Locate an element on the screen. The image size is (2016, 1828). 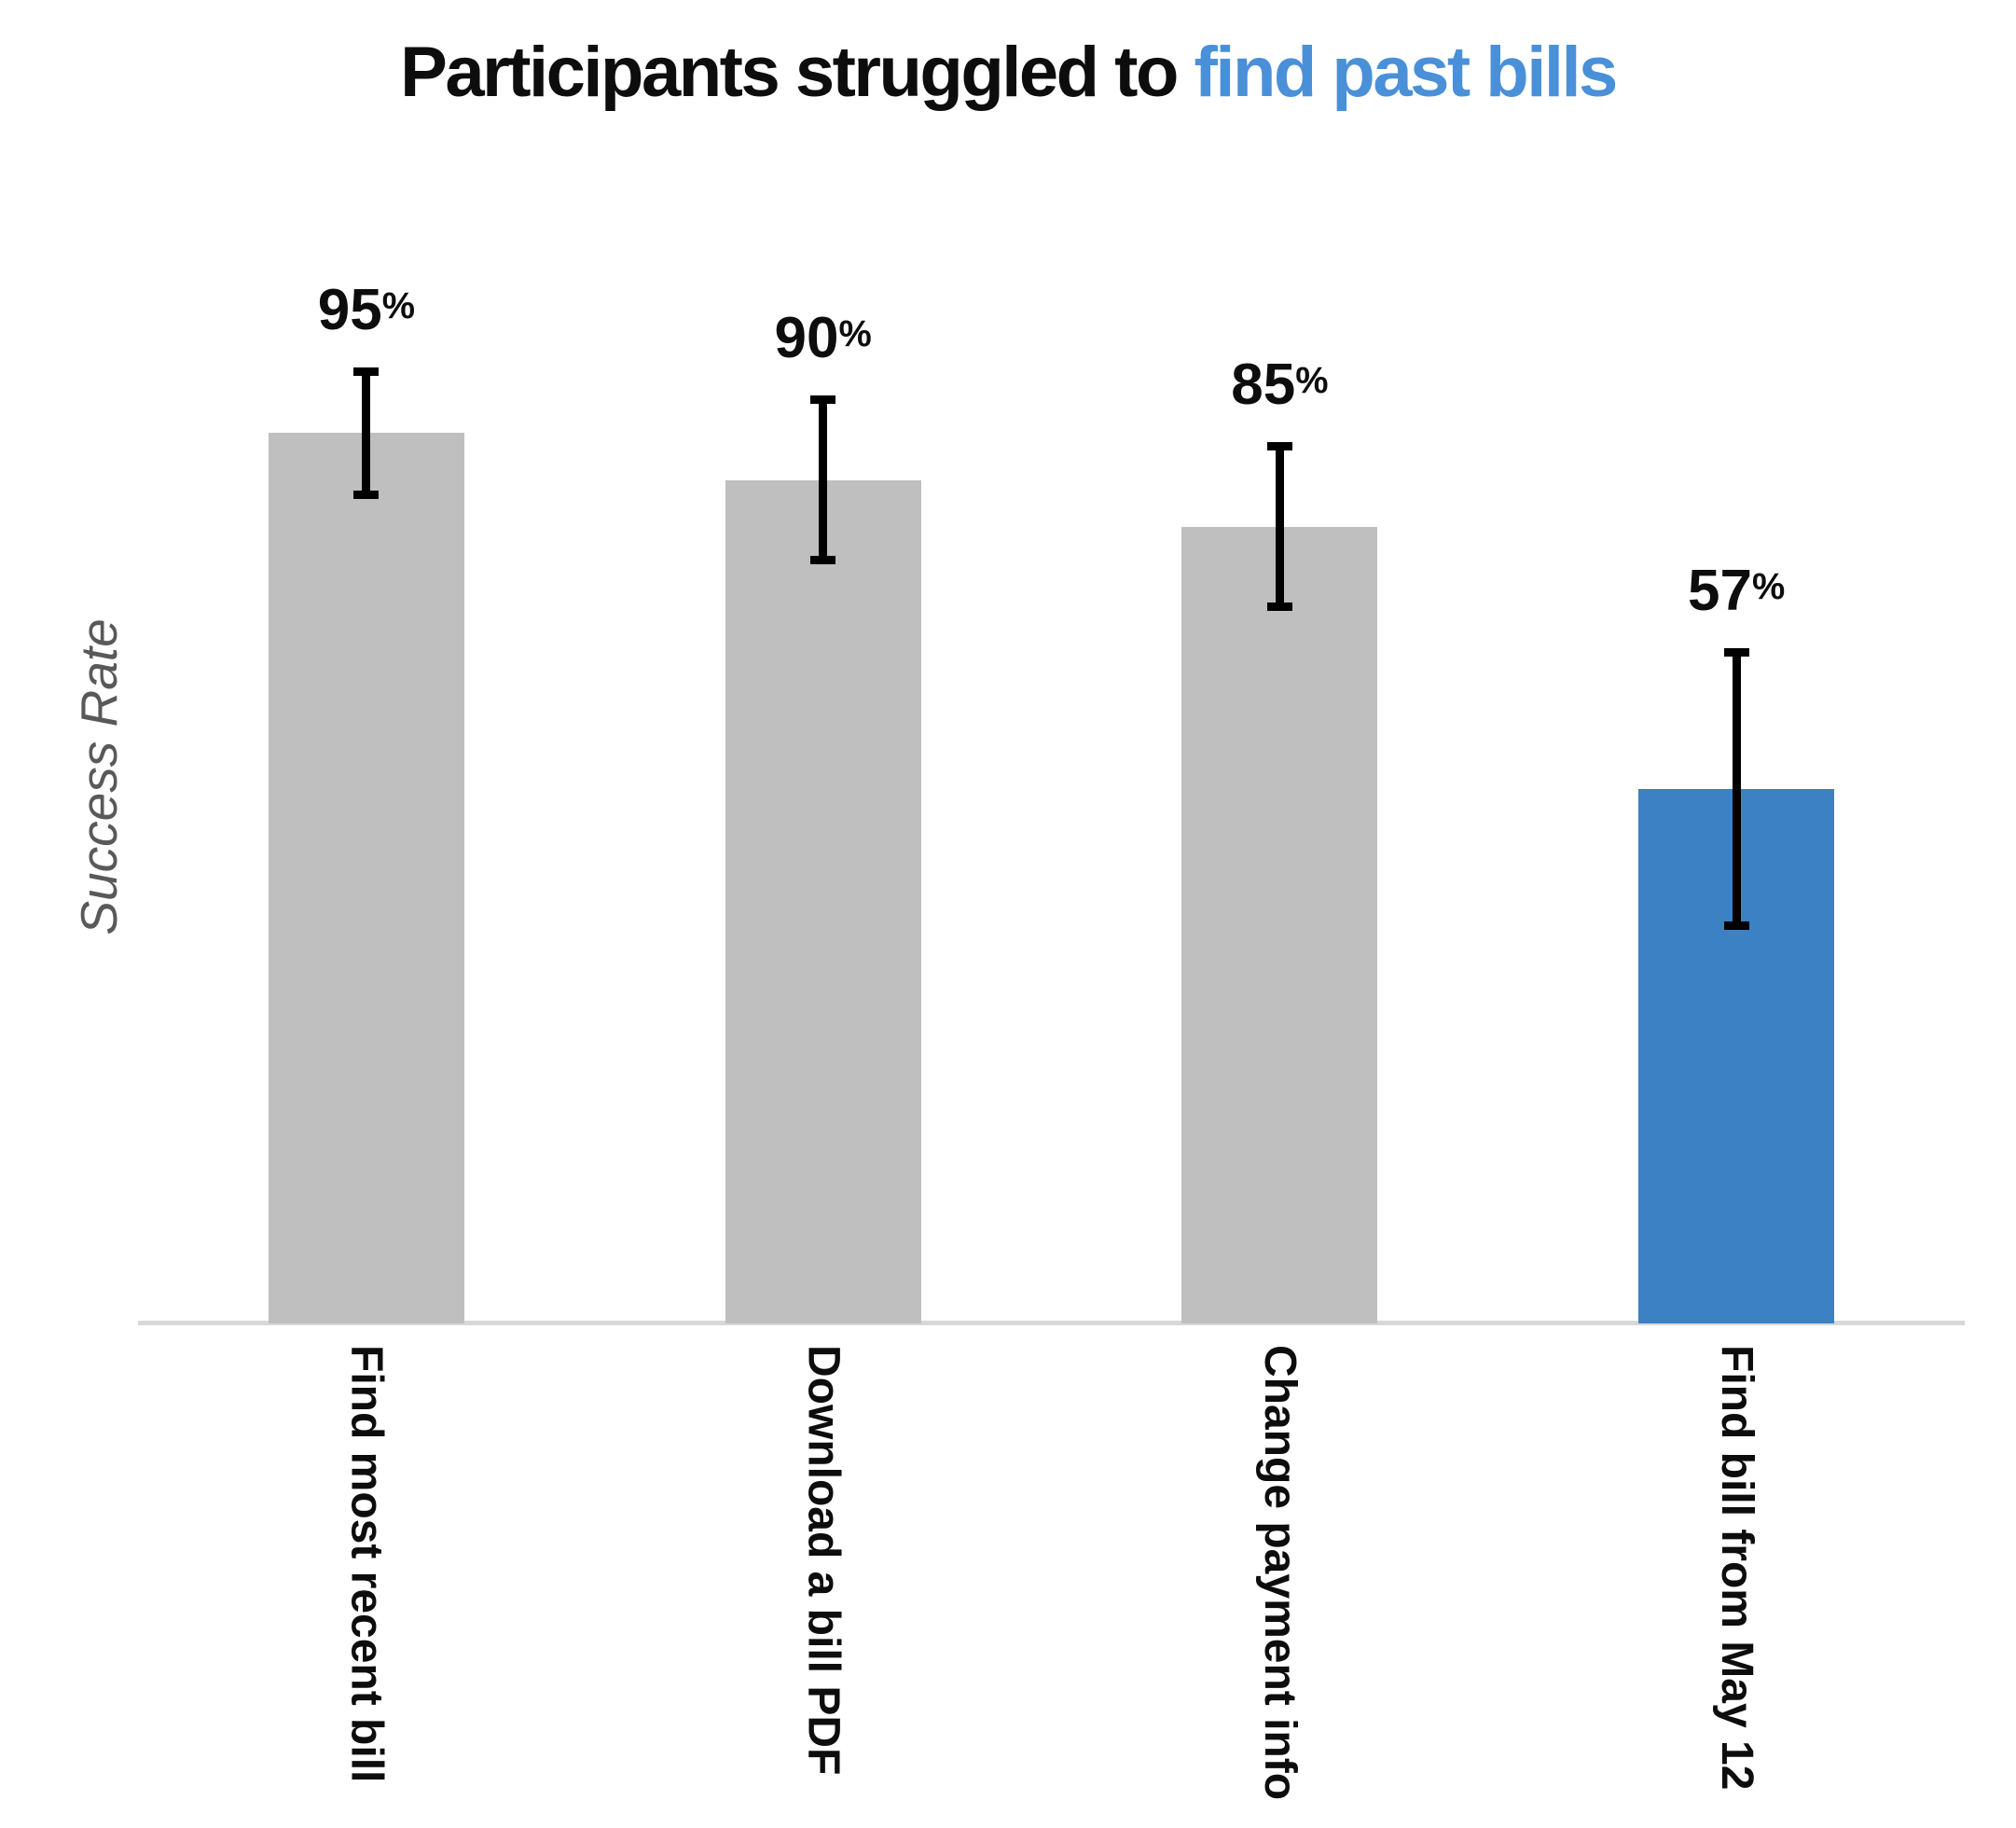
x-axis-line is located at coordinates (1051, 1323).